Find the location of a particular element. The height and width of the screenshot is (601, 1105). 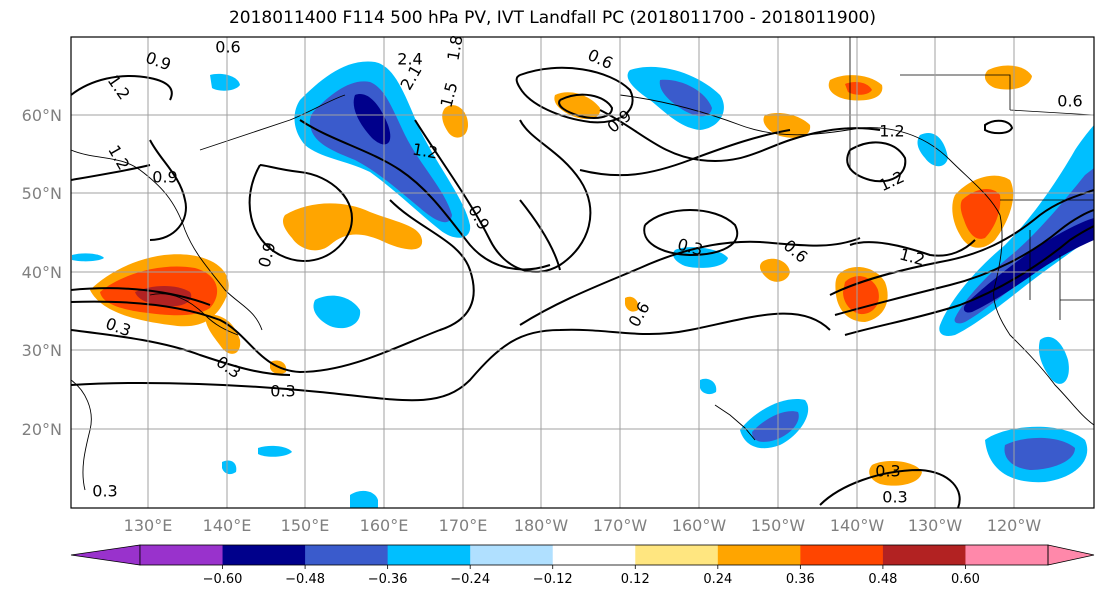

warm-region-aleutian is located at coordinates (455, 121).